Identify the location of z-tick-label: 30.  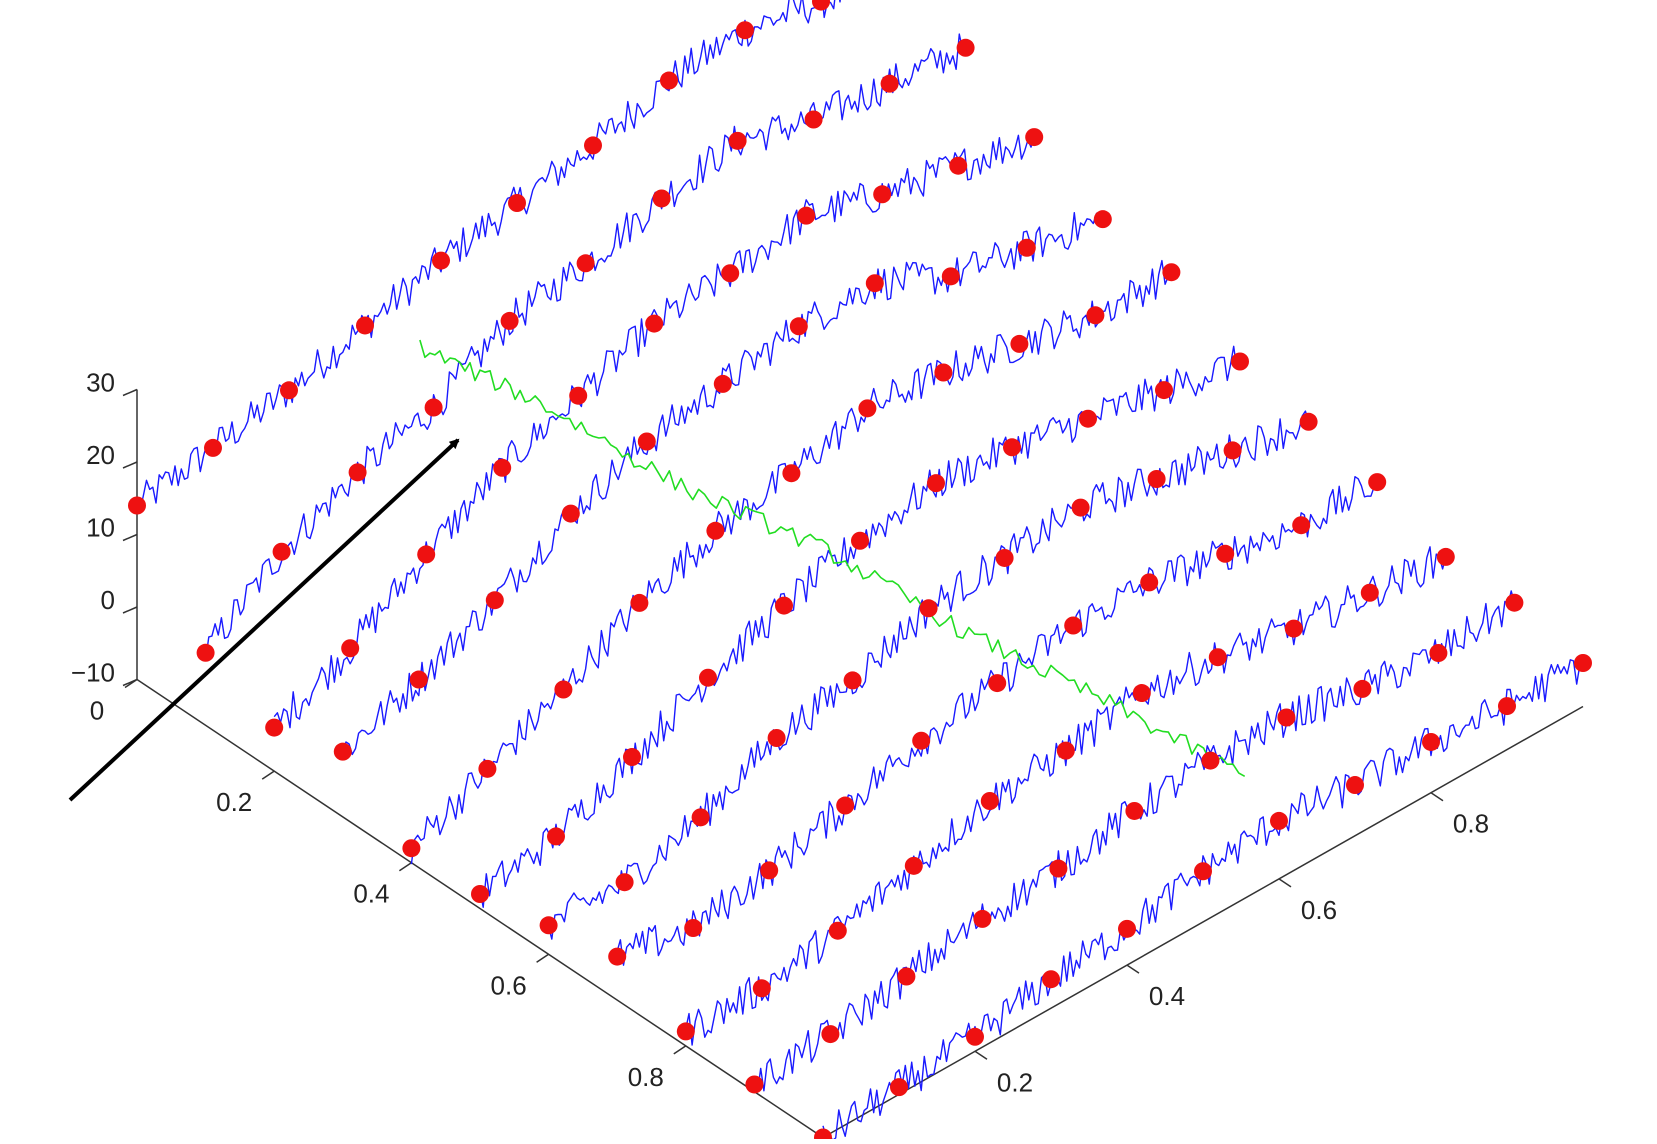
(100, 383).